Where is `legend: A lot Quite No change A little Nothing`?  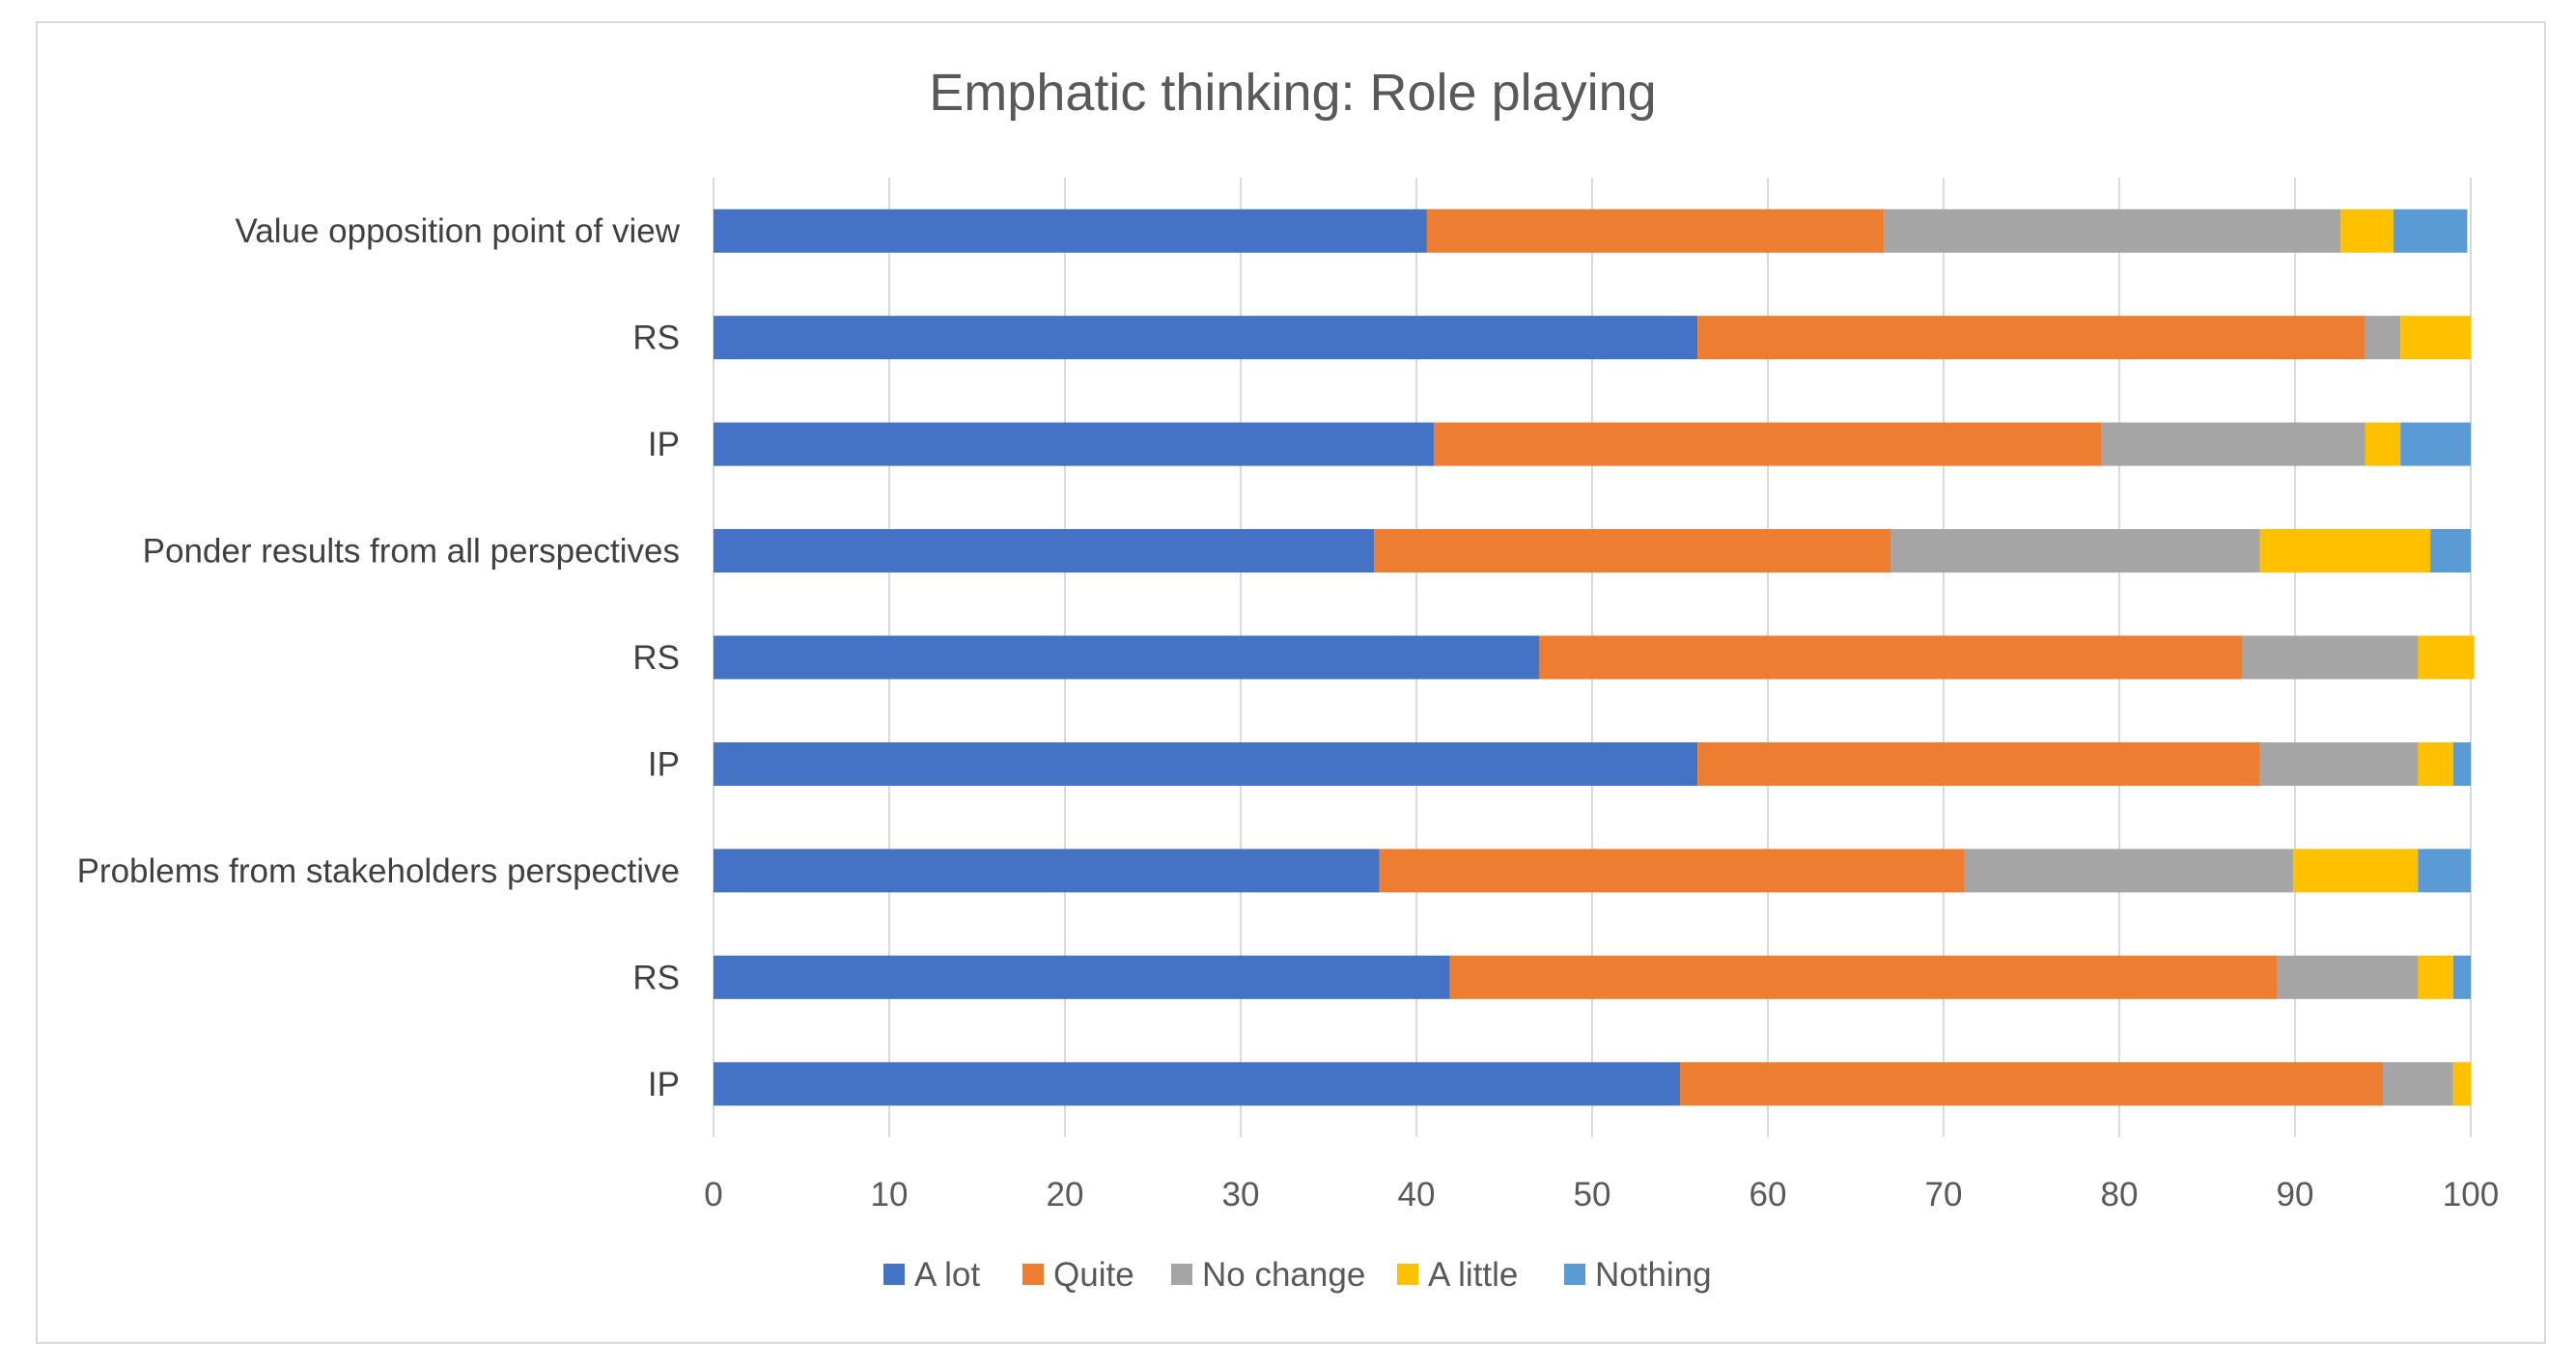
legend: A lot Quite No change A little Nothing is located at coordinates (1298, 1275).